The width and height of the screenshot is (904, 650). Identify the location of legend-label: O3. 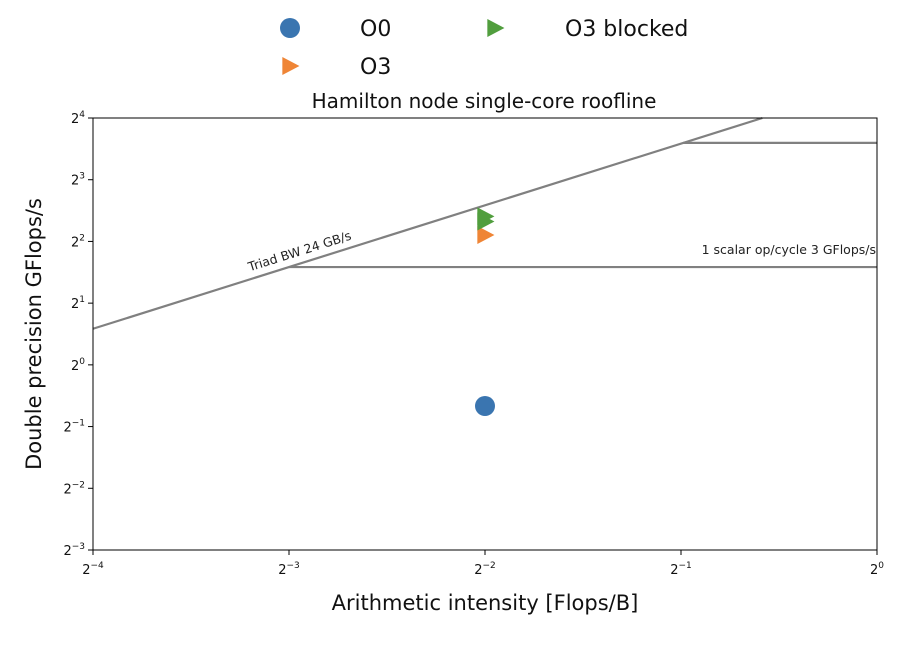
(375, 67).